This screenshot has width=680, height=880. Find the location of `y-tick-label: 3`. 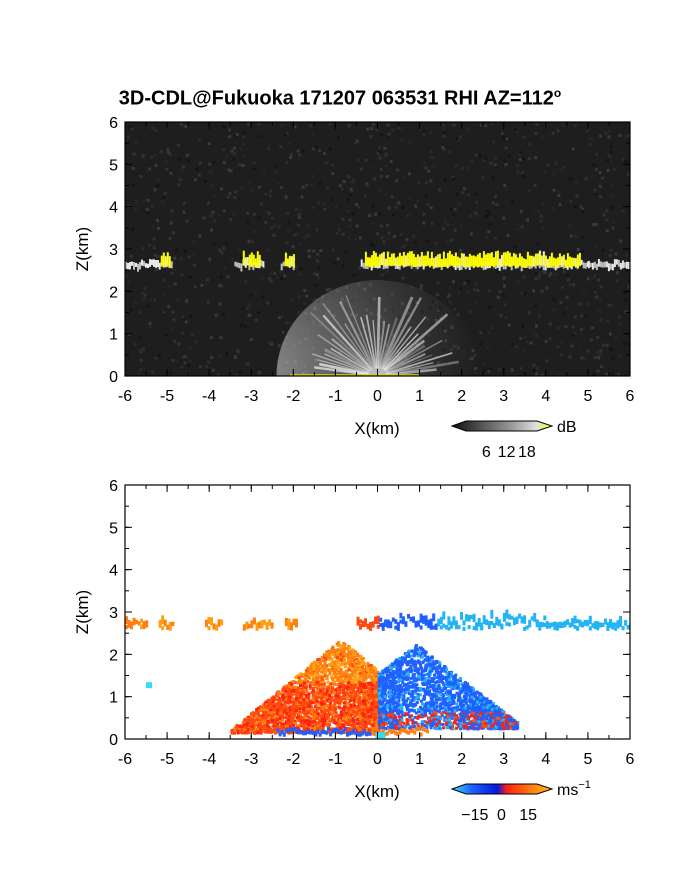

y-tick-label: 3 is located at coordinates (113, 250).